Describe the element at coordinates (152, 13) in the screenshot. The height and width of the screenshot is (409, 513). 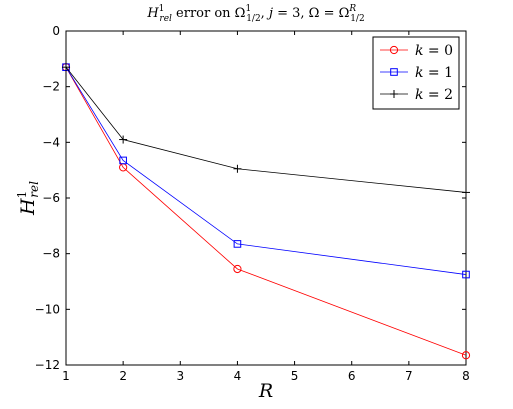
I see `title-h: H` at that location.